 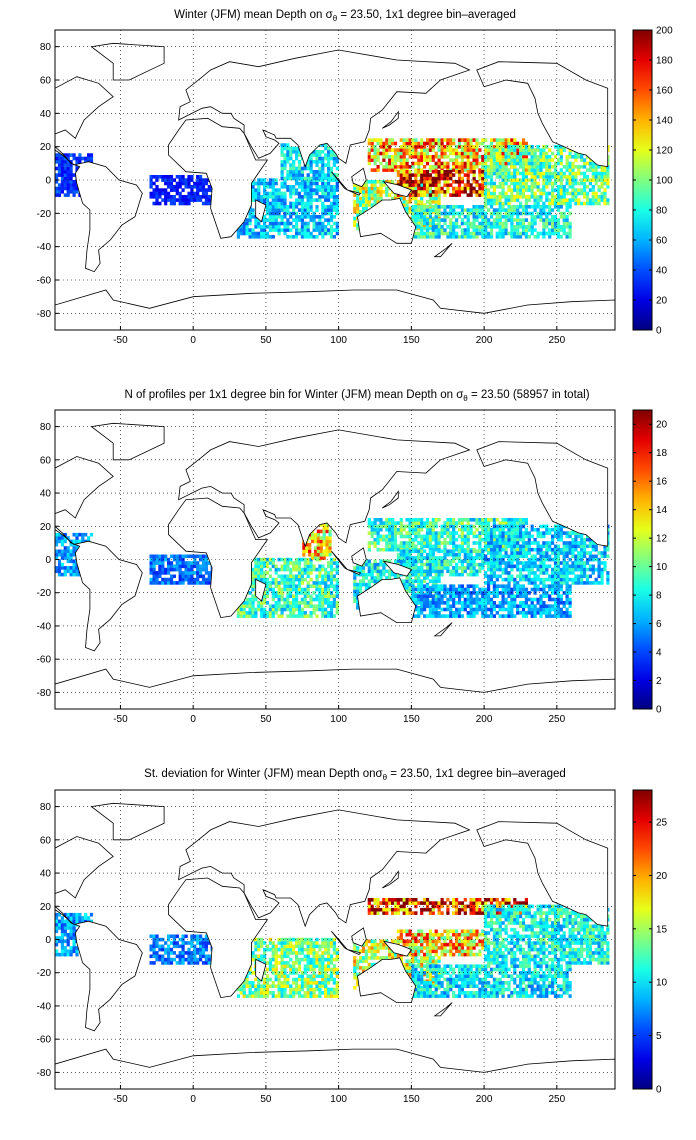 I want to click on data-cells, so click(x=332, y=568).